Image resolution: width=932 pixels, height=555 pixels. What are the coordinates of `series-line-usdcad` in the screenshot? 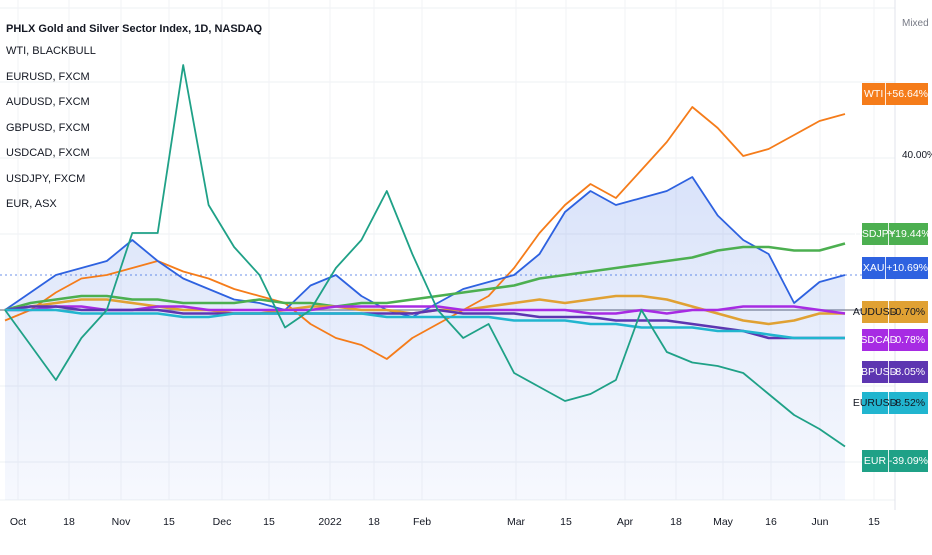 It's located at (425, 310).